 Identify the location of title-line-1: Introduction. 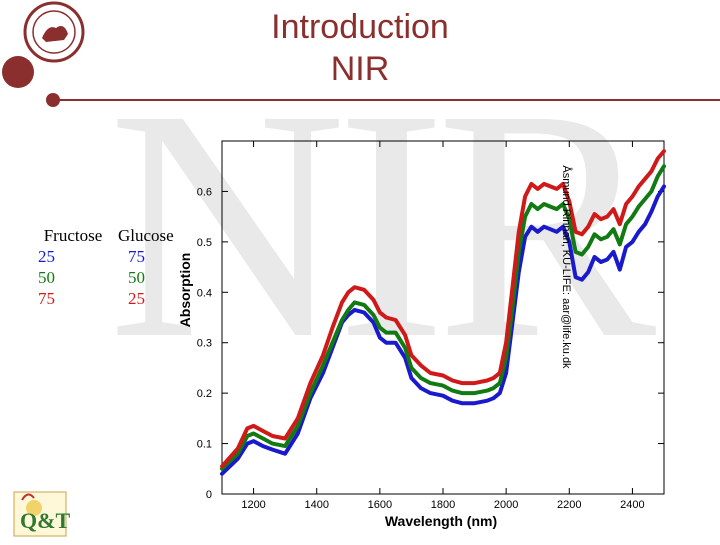
(360, 27).